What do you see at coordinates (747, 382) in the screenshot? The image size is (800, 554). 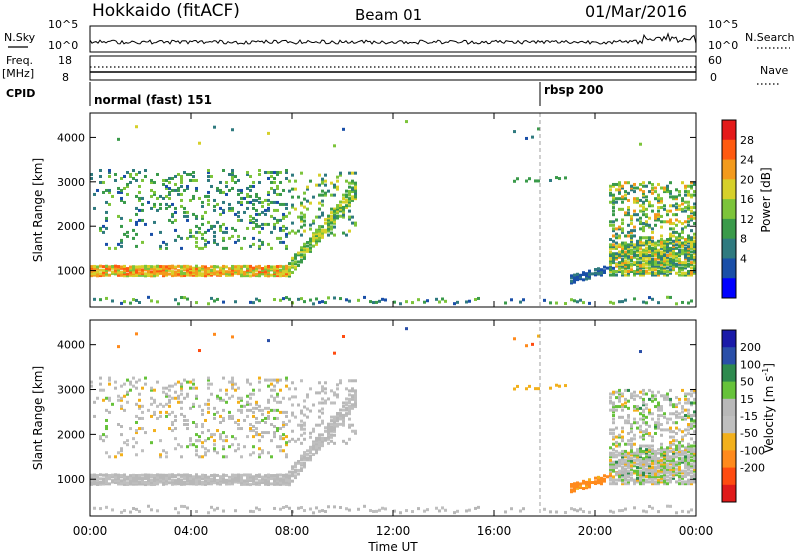 I see `velocity-colorbar-tick: 50` at bounding box center [747, 382].